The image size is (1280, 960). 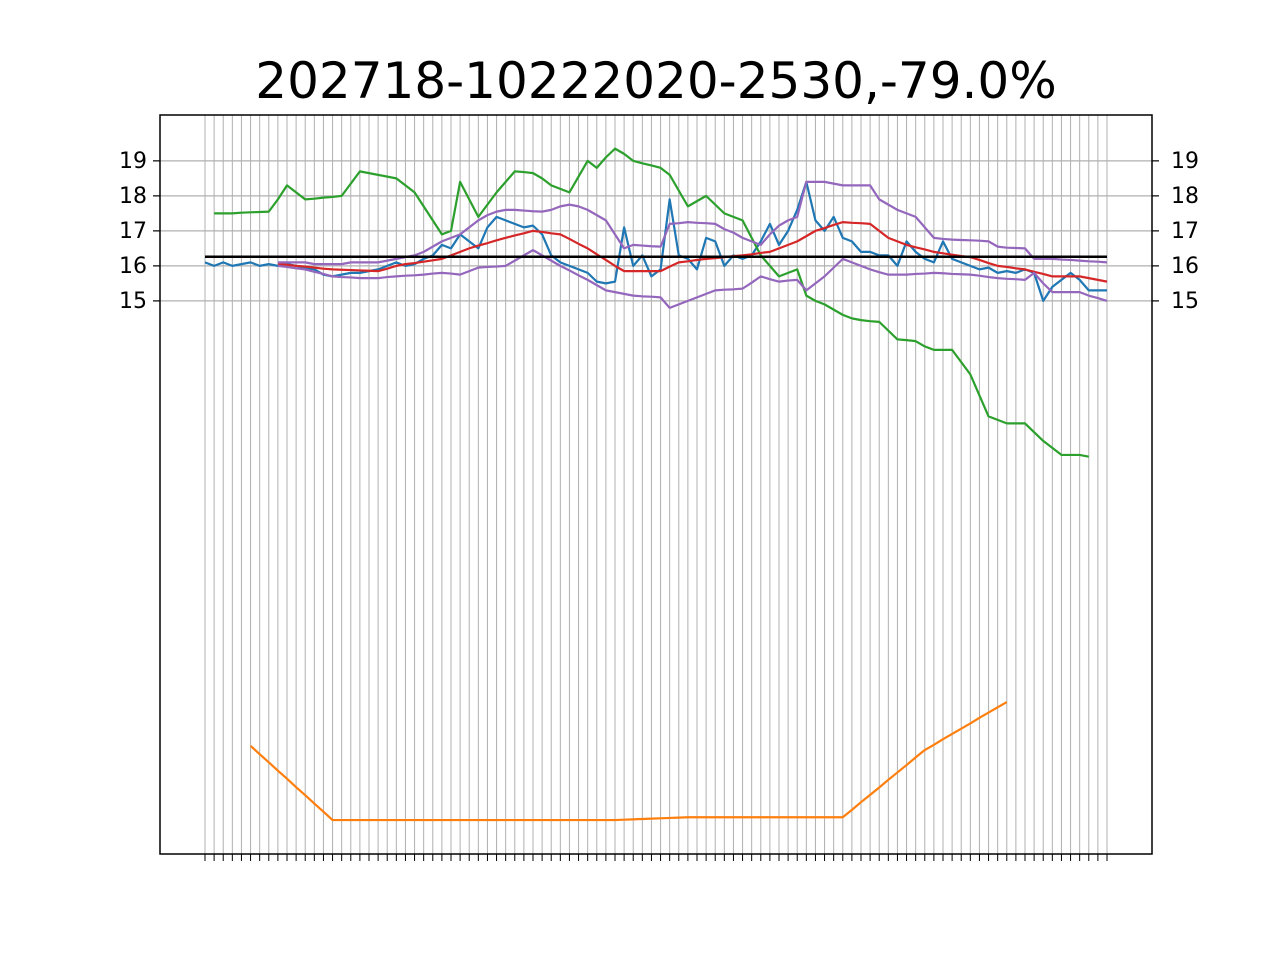 I want to click on y-tick-label: 17, so click(x=133, y=231).